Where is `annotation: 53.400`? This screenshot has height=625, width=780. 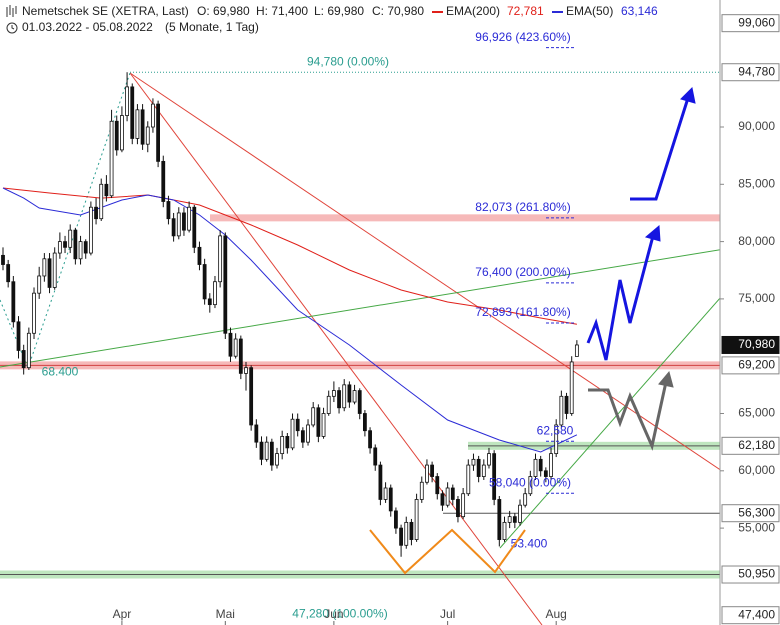 annotation: 53.400 is located at coordinates (529, 544).